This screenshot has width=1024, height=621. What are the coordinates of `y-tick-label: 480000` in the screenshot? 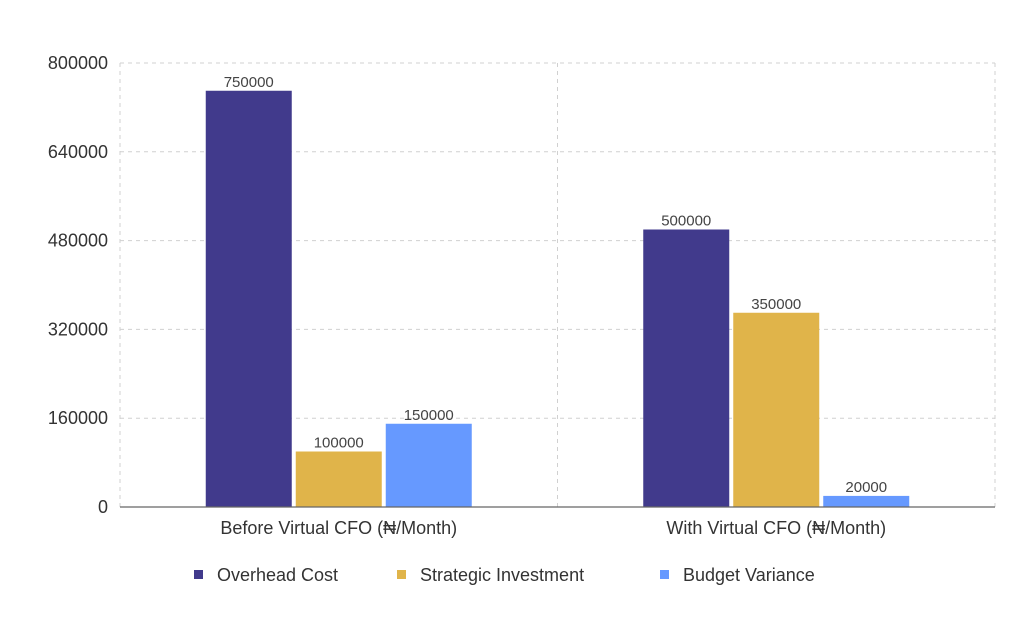 It's located at (78, 241).